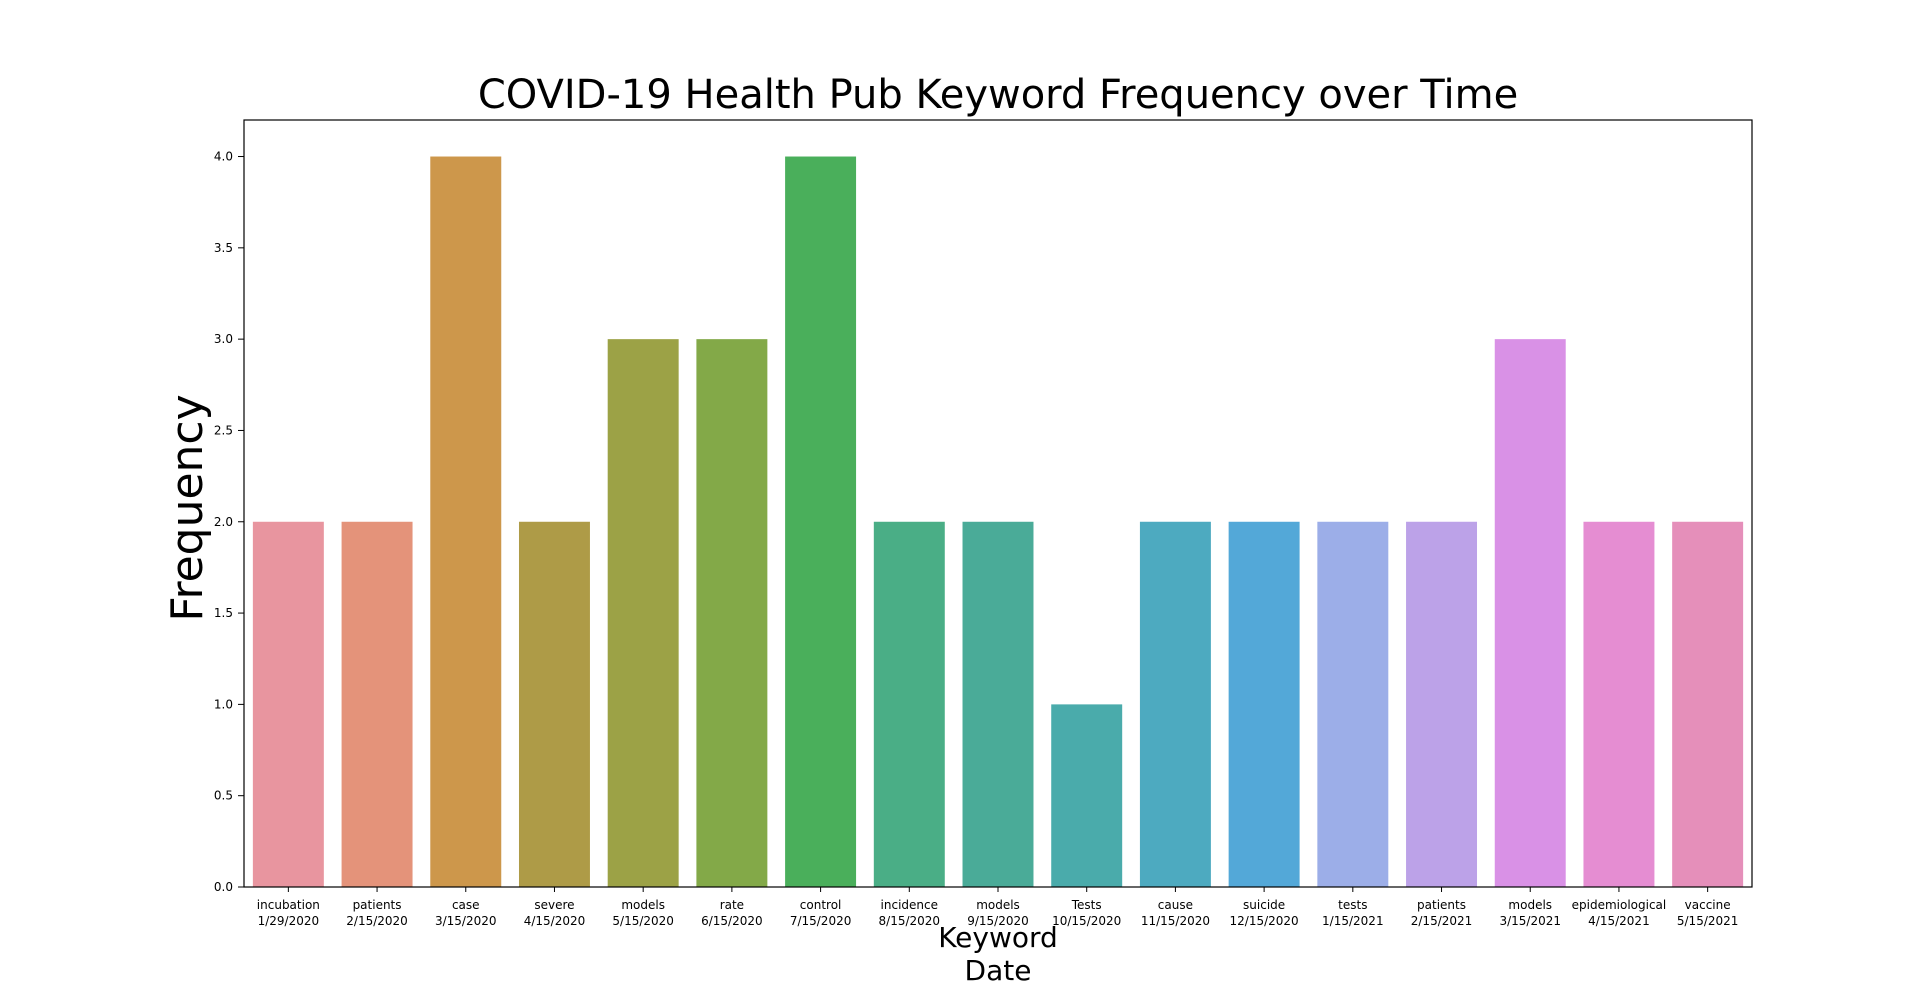  What do you see at coordinates (1708, 921) in the screenshot?
I see `x-tick-label-date: 5/15/2021` at bounding box center [1708, 921].